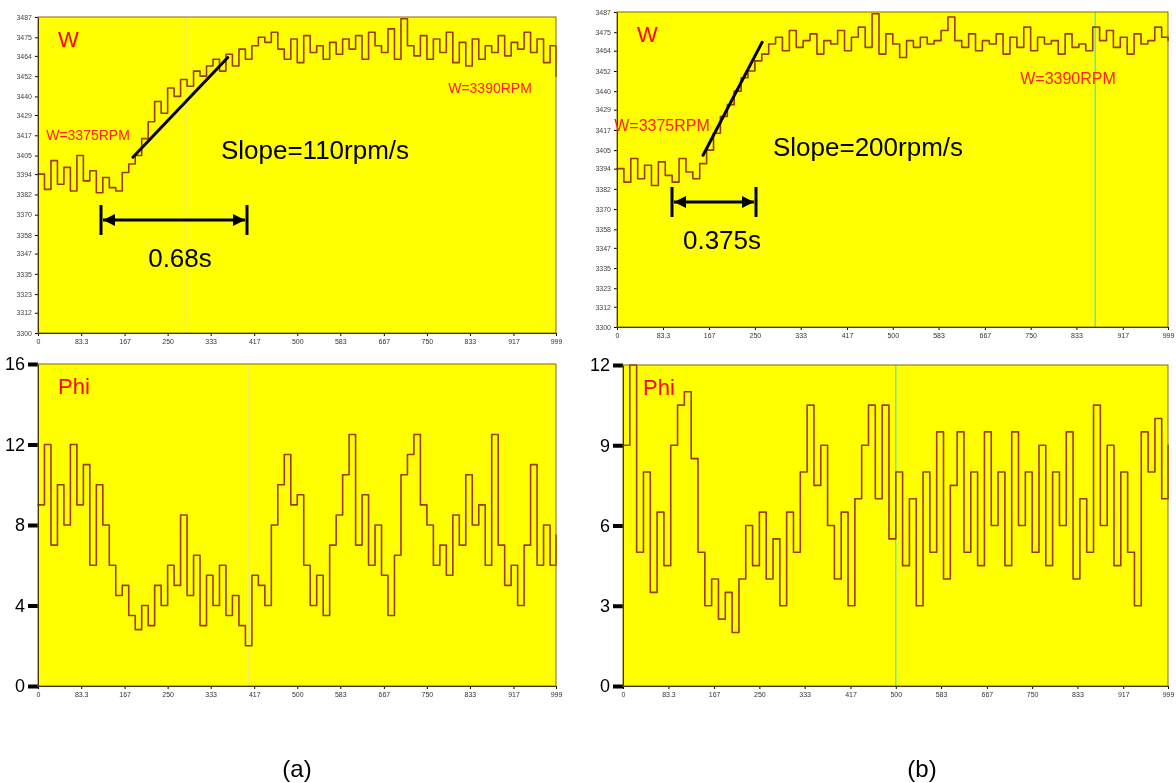  Describe the element at coordinates (604, 525) in the screenshot. I see `y-tick-label: 6` at that location.